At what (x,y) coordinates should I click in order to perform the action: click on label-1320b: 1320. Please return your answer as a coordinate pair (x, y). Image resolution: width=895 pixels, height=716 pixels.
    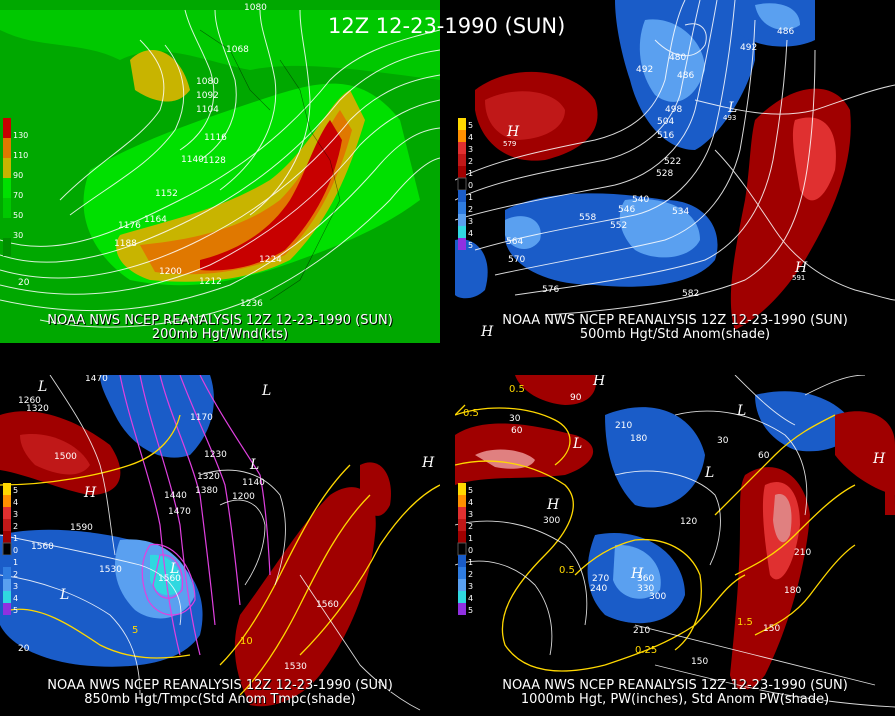
    Looking at the image, I should click on (208, 477).